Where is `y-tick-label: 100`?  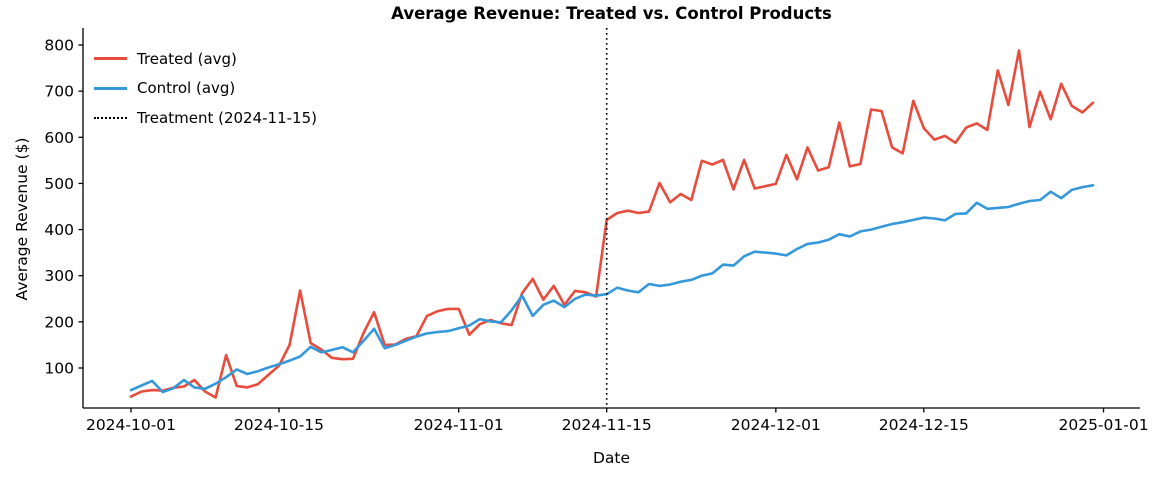 y-tick-label: 100 is located at coordinates (59, 369).